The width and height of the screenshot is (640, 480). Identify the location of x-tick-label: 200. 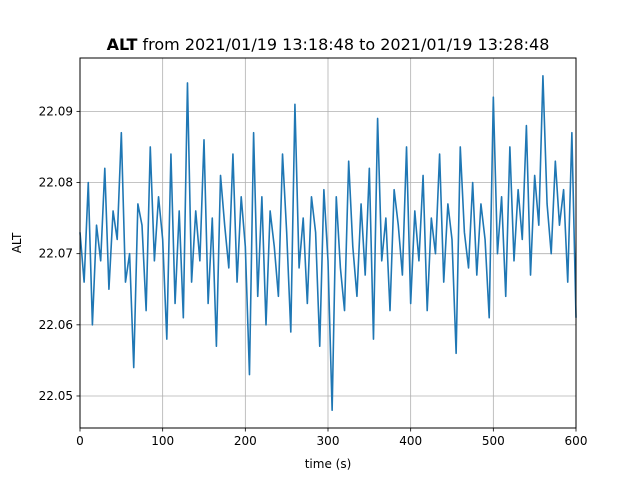
(245, 441).